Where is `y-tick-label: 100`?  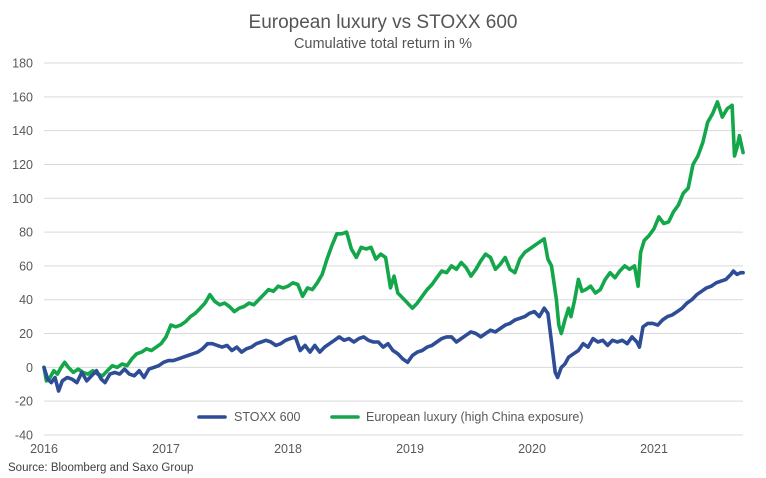
y-tick-label: 100 is located at coordinates (22, 199).